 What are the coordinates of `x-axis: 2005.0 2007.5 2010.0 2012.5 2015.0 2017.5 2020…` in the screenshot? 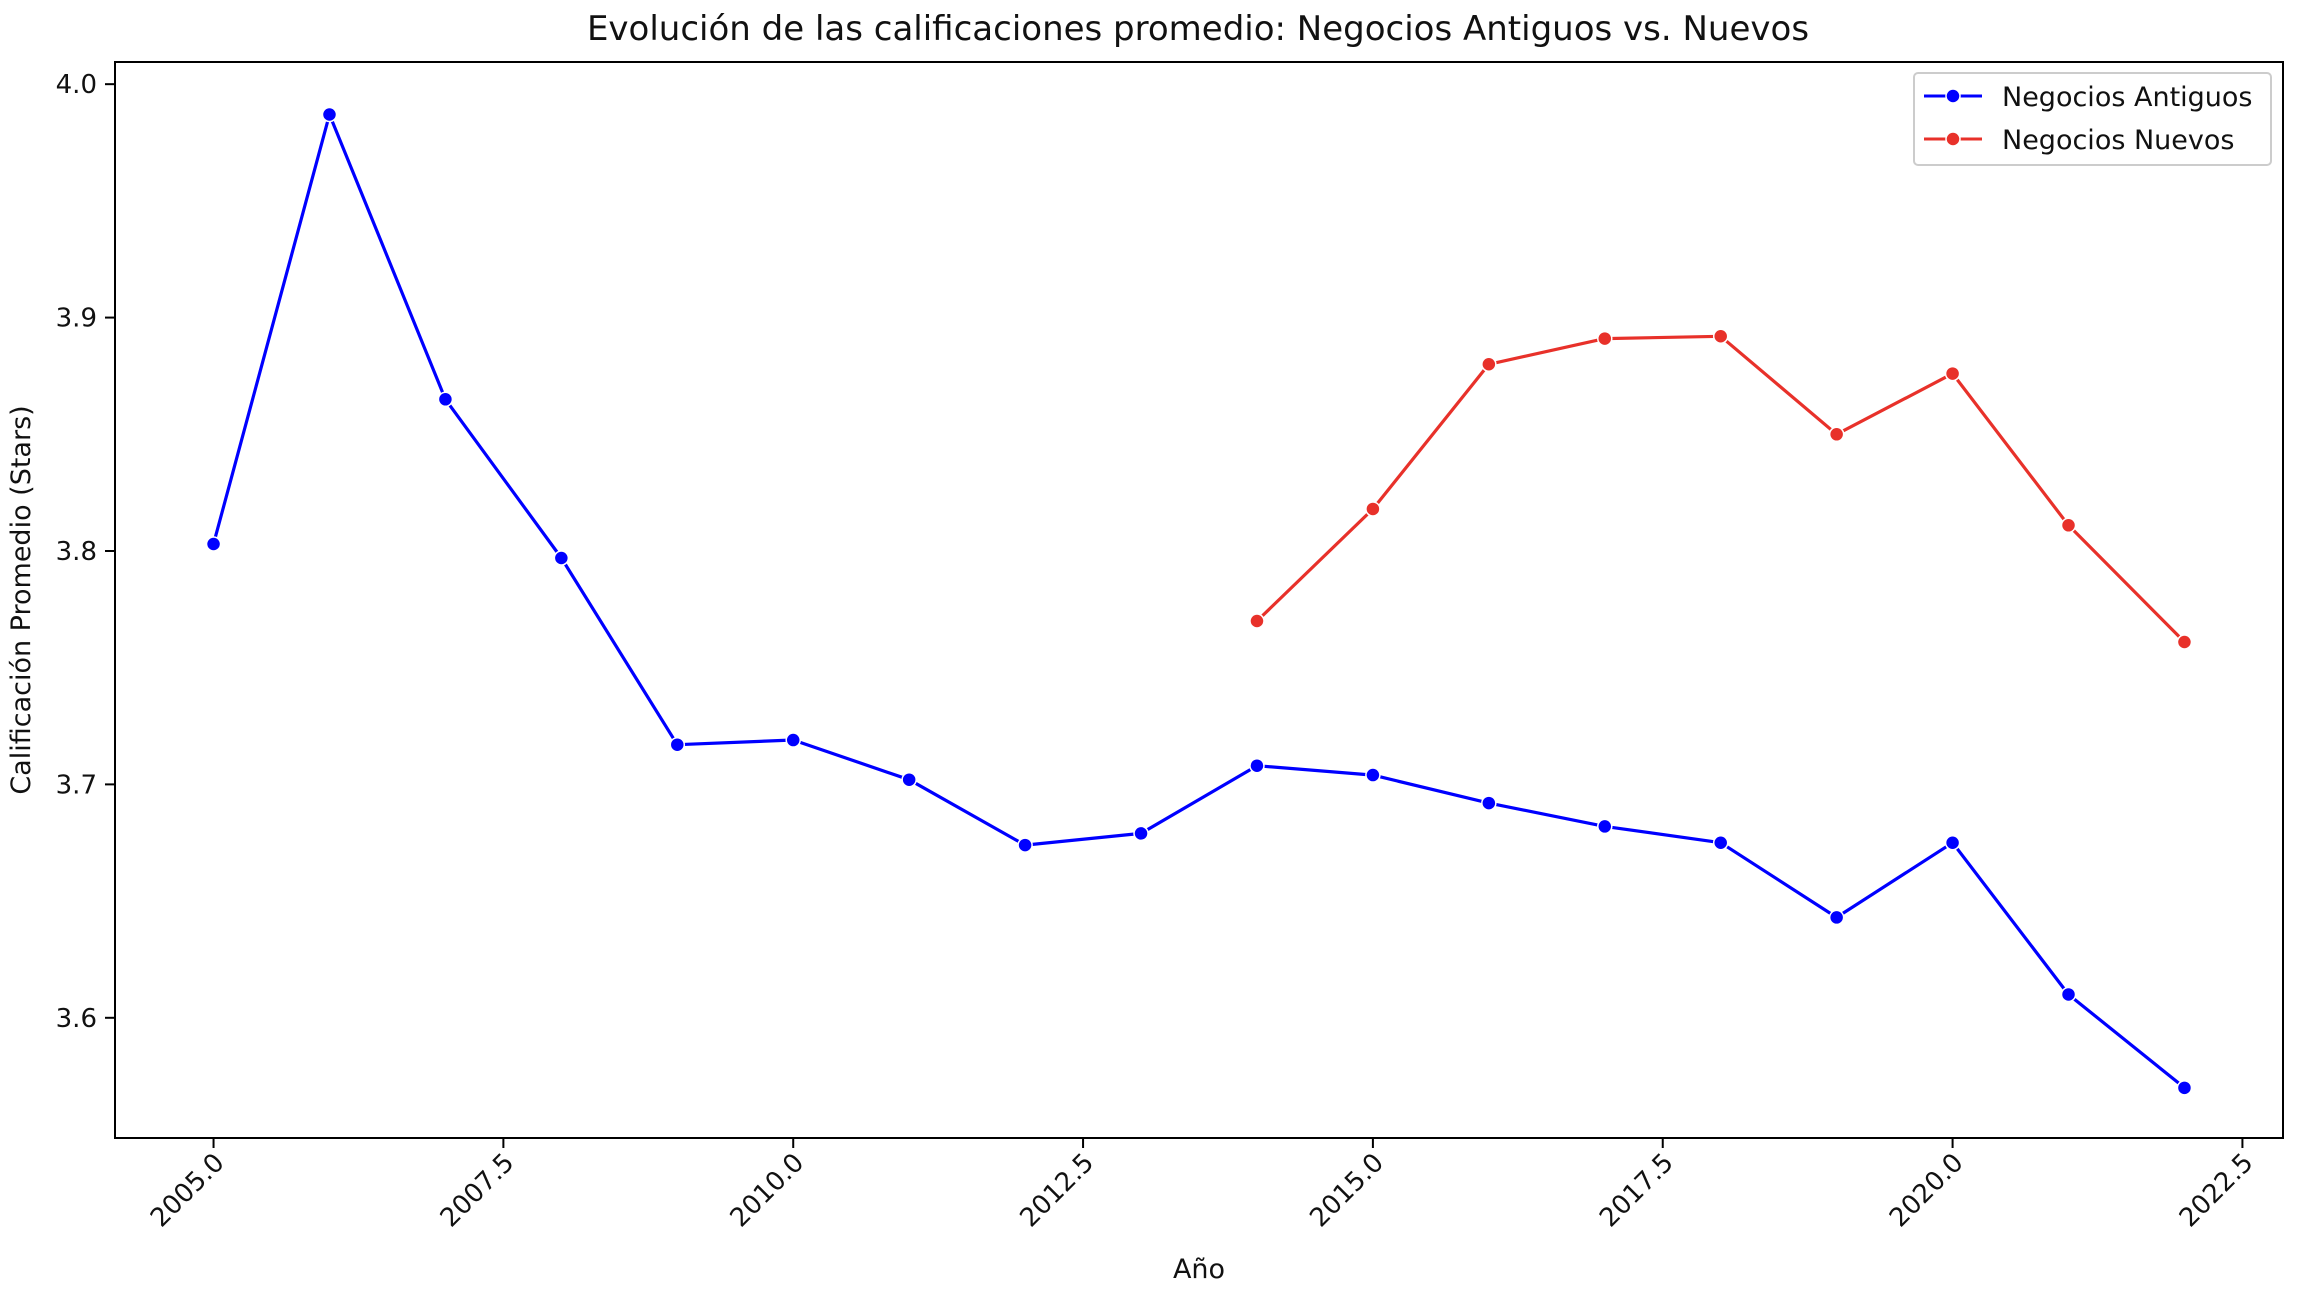 It's located at (1202, 1185).